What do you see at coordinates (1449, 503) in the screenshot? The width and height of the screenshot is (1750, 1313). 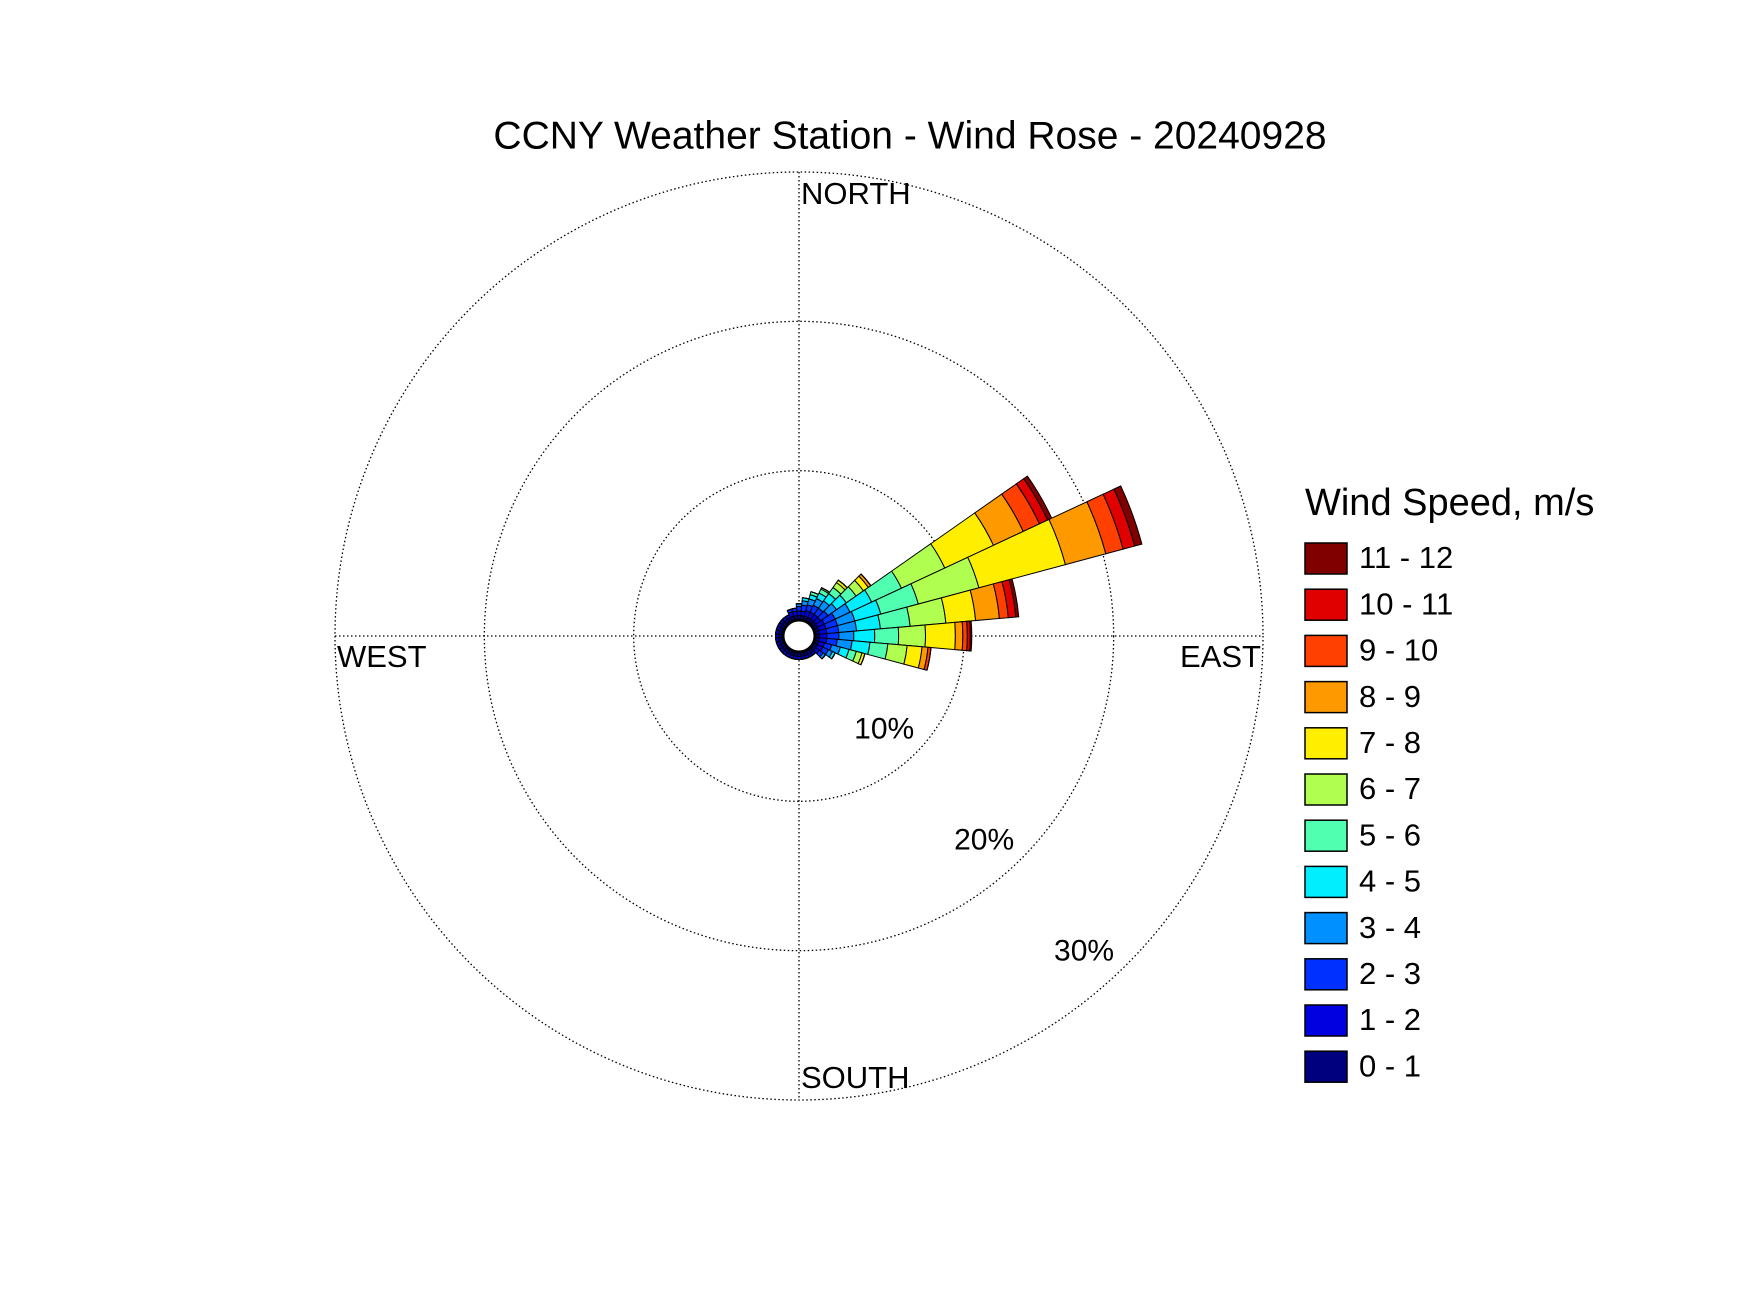 I see `legend-title: Wind Speed, m/s` at bounding box center [1449, 503].